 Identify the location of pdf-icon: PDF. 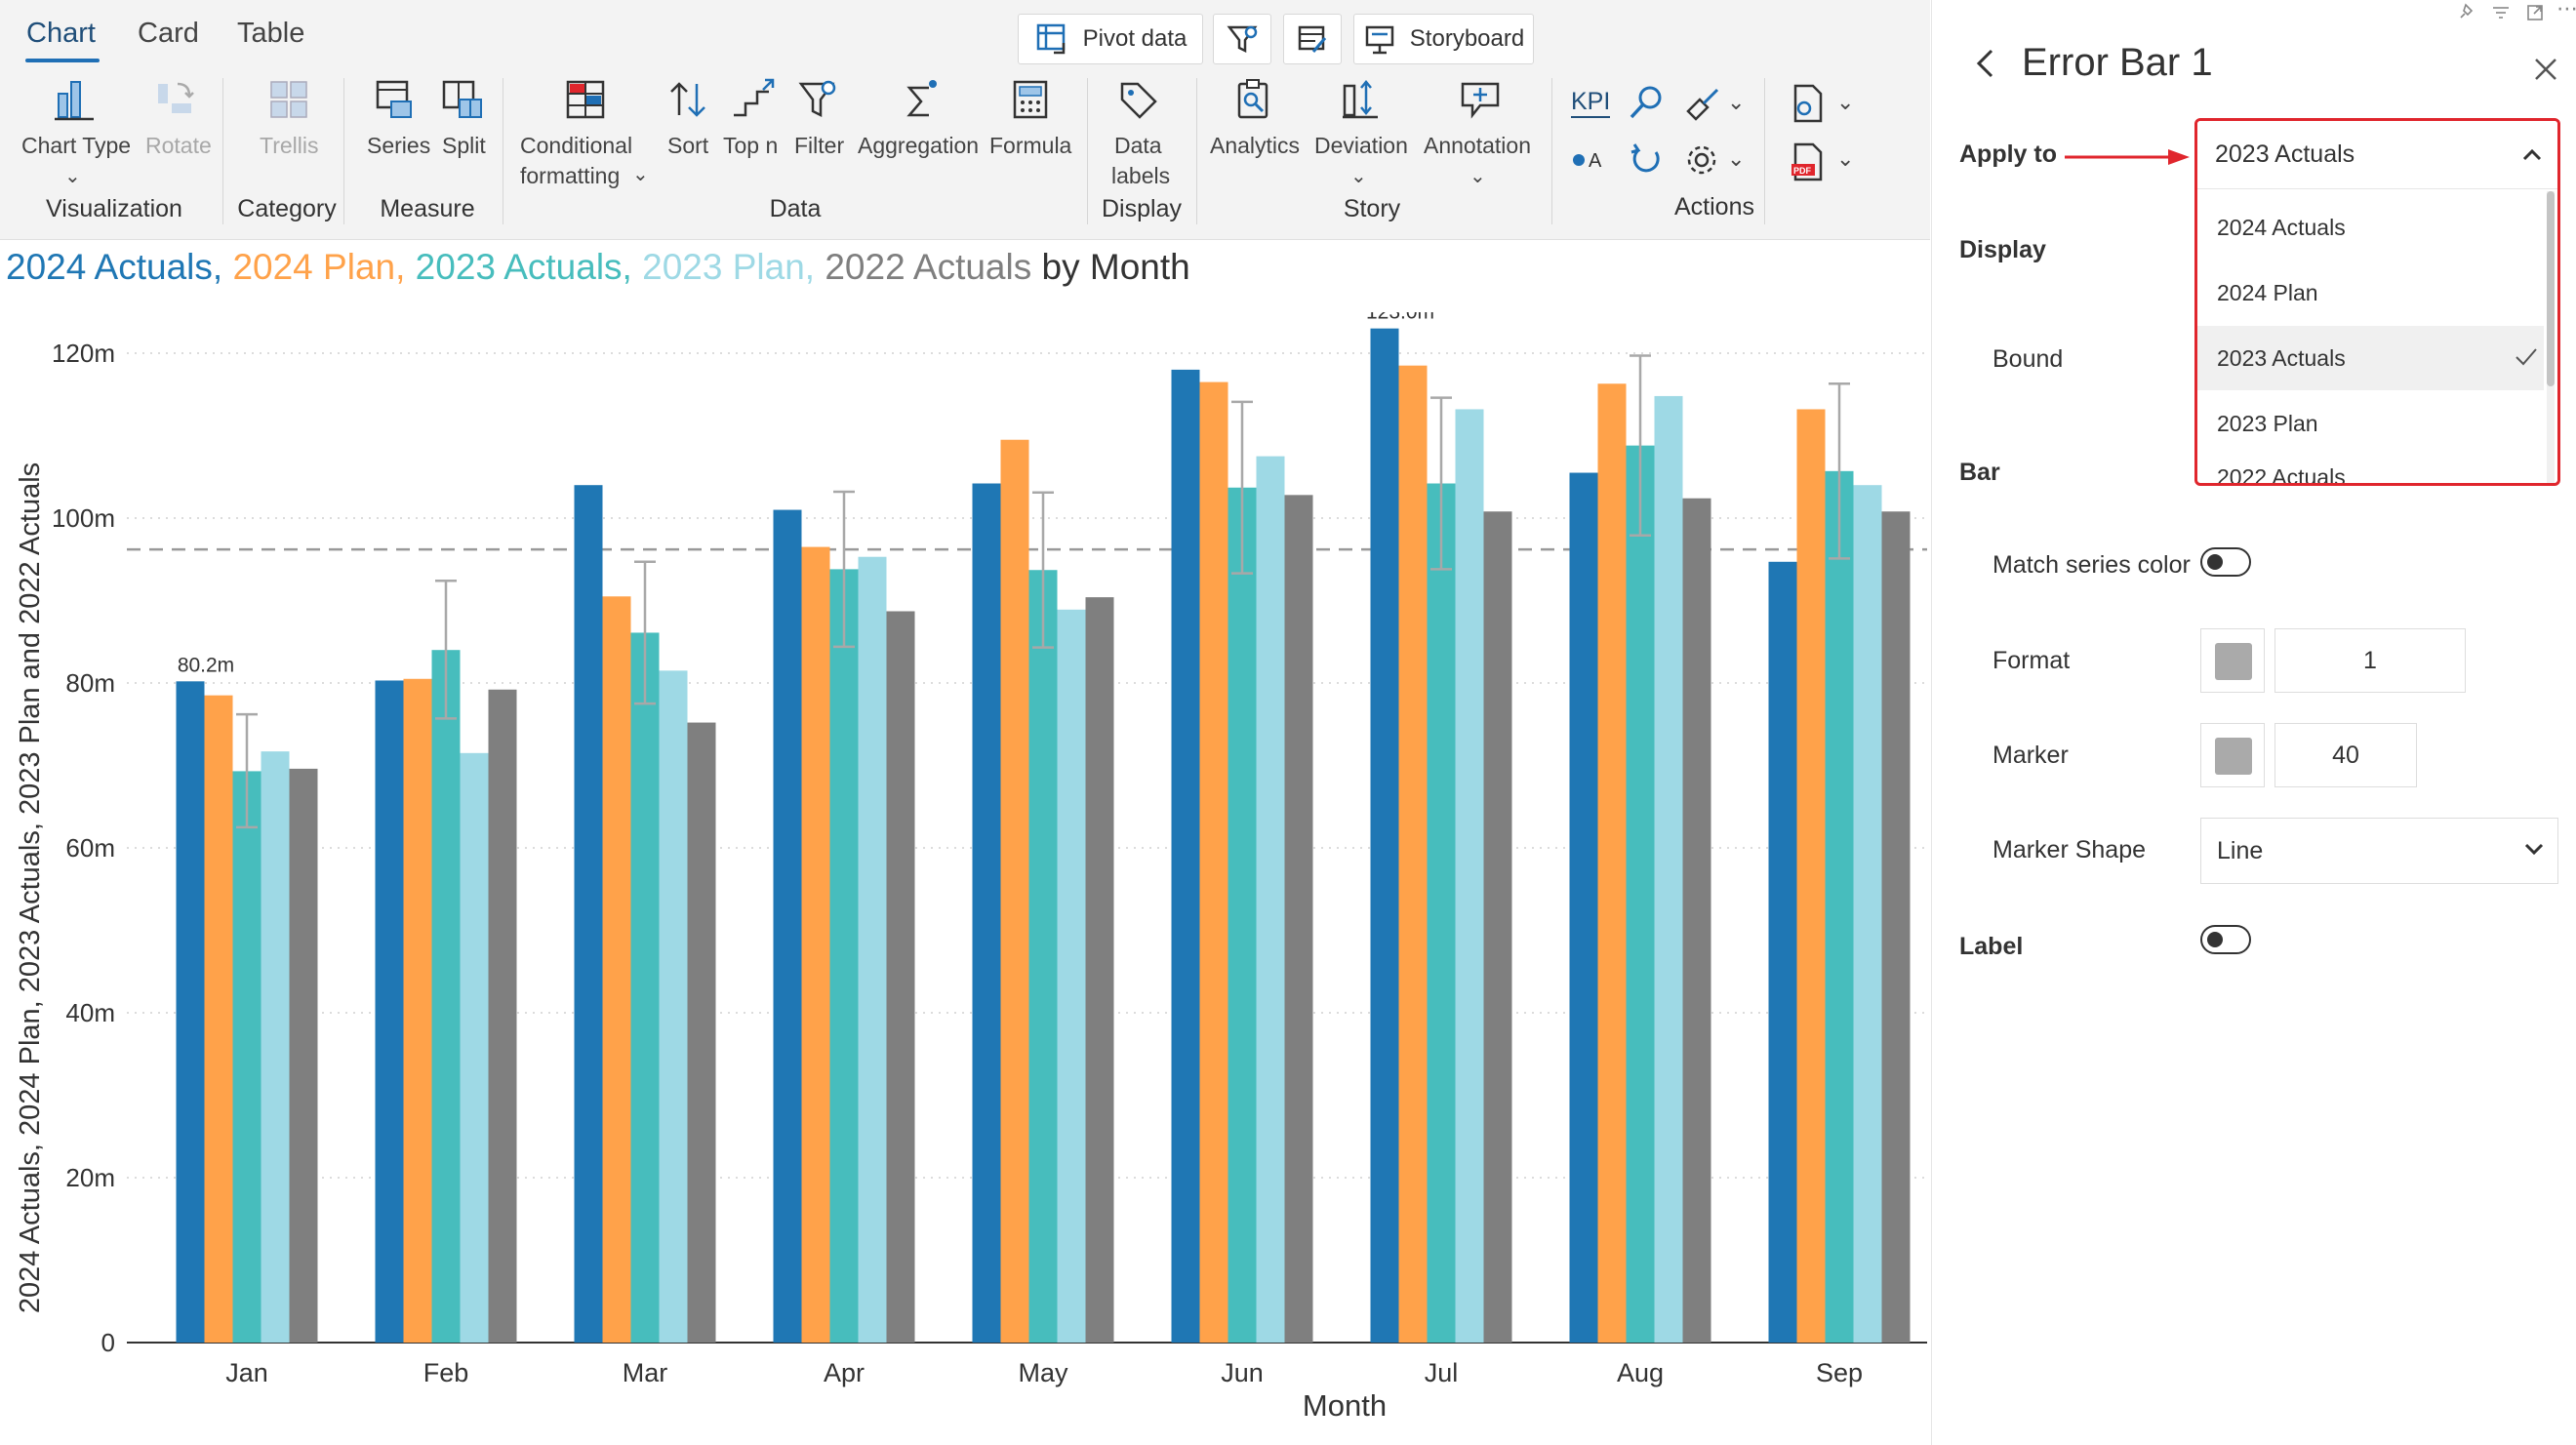
(1807, 161).